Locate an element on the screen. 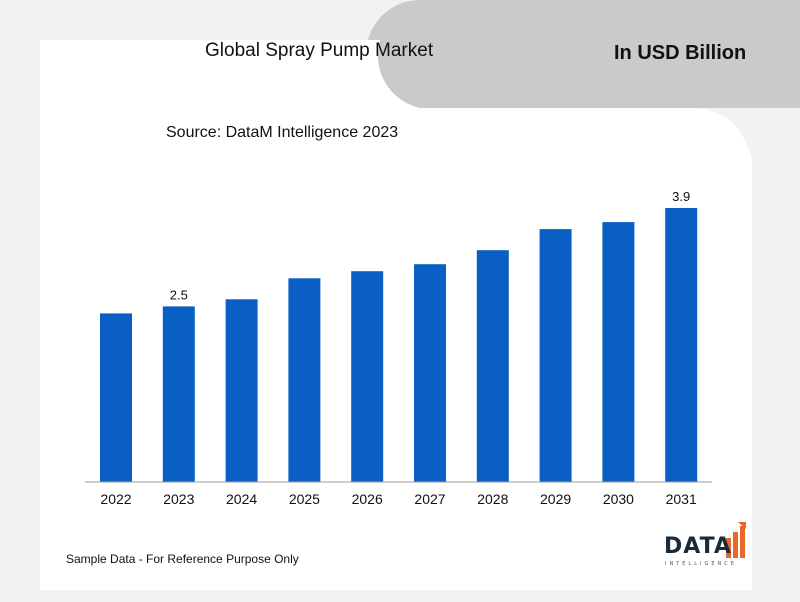  x-tick-label-2026: 2026 is located at coordinates (367, 499).